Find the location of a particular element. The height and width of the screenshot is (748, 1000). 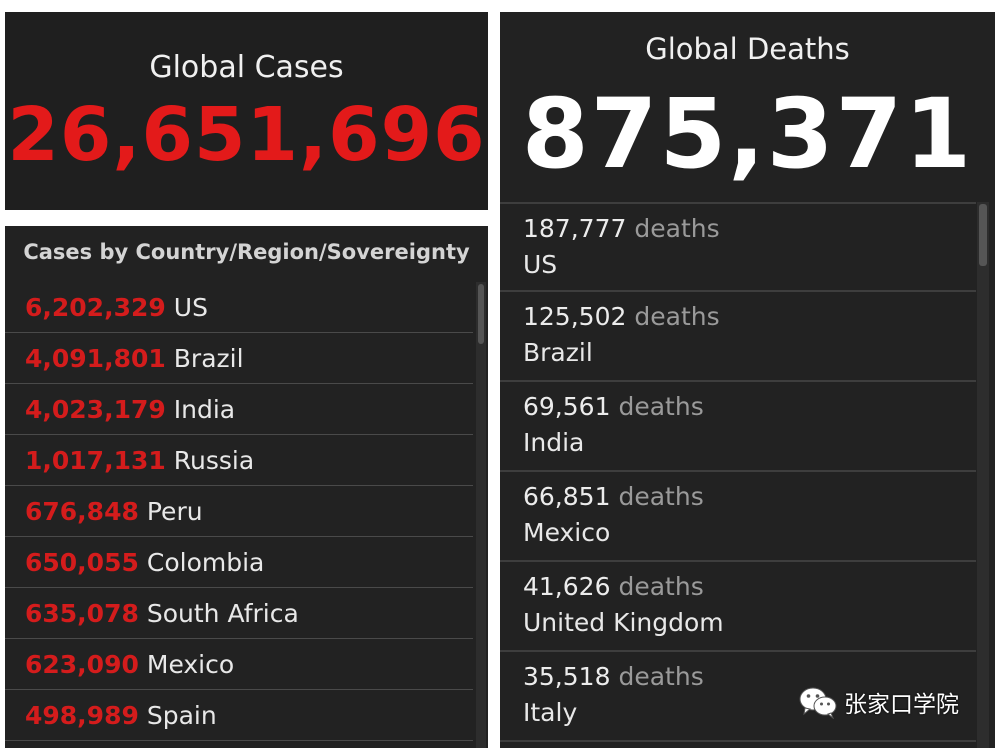

country-row: 498,989 Spain is located at coordinates (239, 715).